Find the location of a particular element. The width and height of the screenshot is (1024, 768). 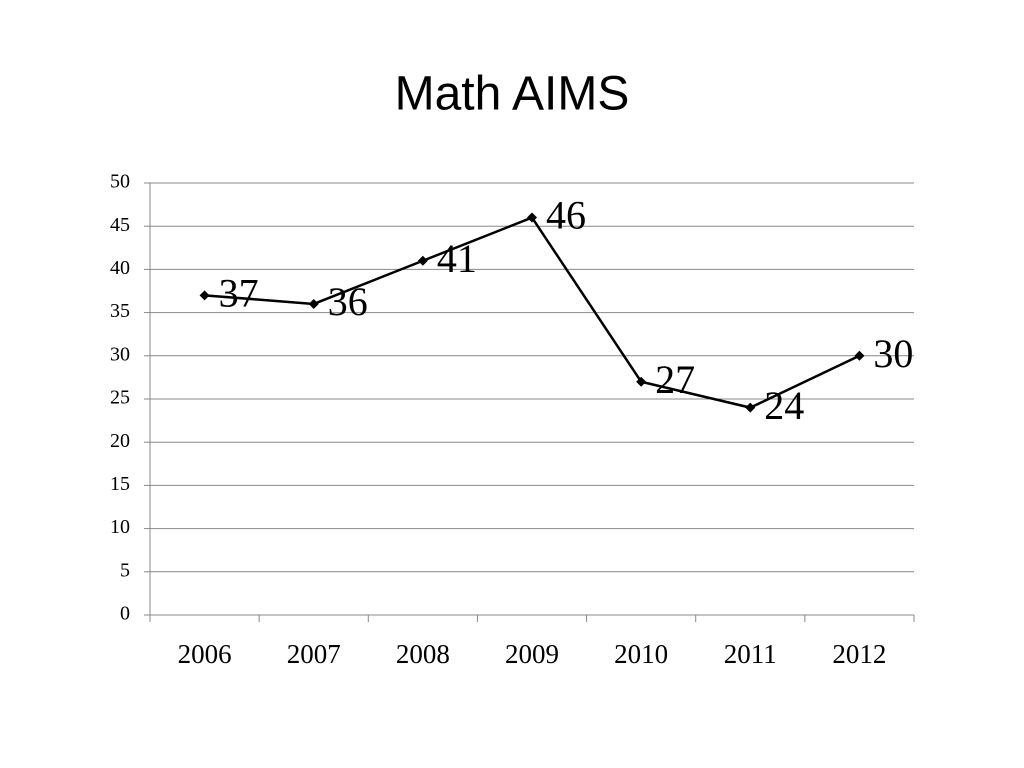

y-tick-label: 10 is located at coordinates (120, 527).